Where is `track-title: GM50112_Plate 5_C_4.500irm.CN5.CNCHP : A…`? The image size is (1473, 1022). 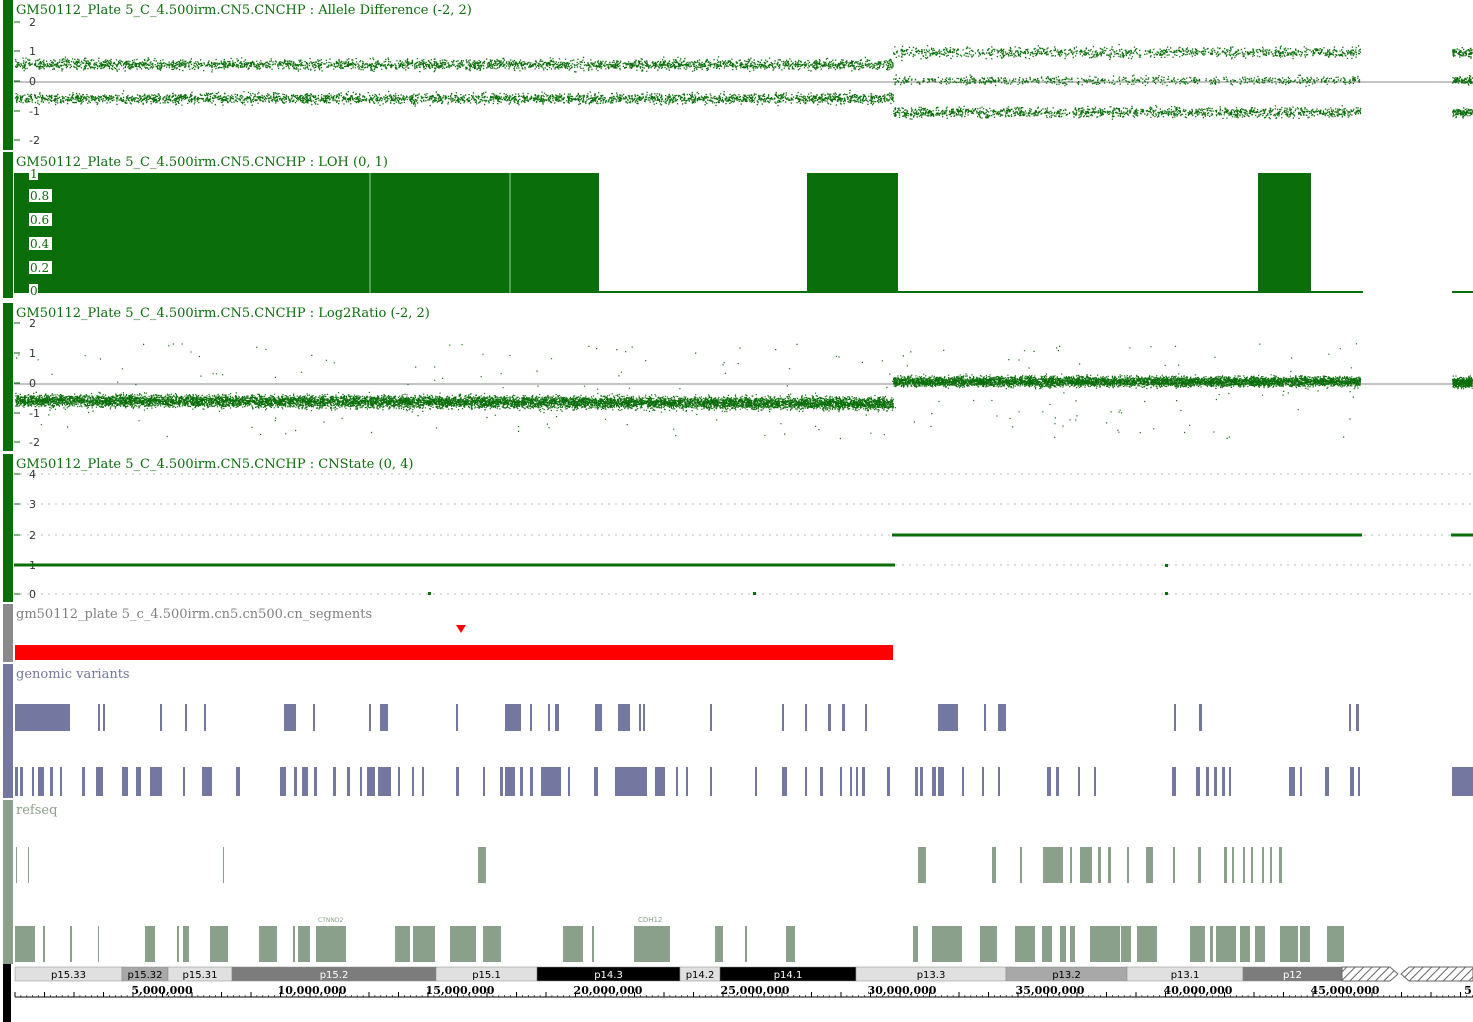 track-title: GM50112_Plate 5_C_4.500irm.CN5.CNCHP : A… is located at coordinates (244, 10).